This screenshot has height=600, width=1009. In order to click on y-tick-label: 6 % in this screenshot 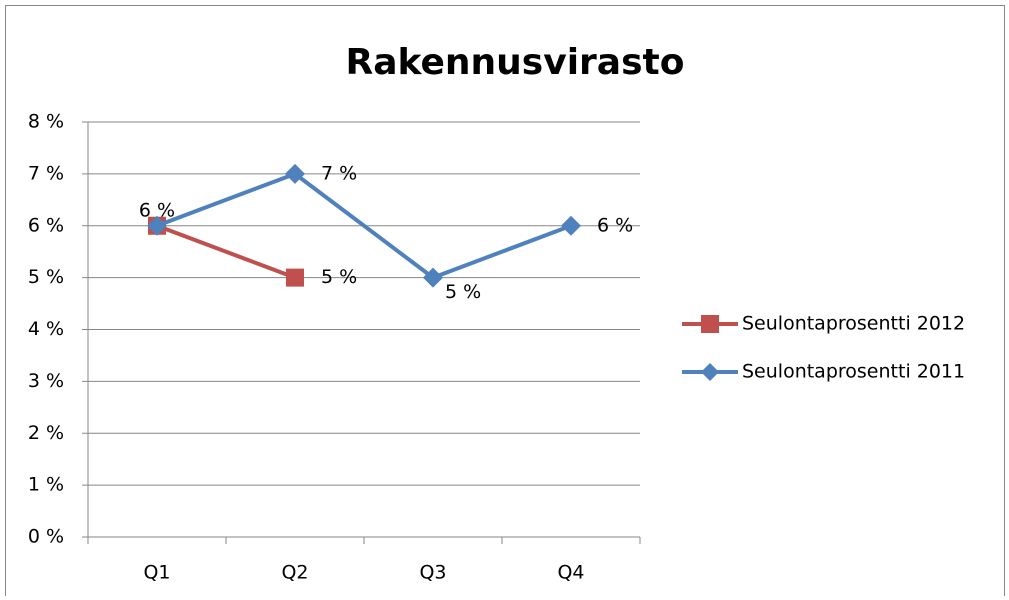, I will do `click(46, 225)`.